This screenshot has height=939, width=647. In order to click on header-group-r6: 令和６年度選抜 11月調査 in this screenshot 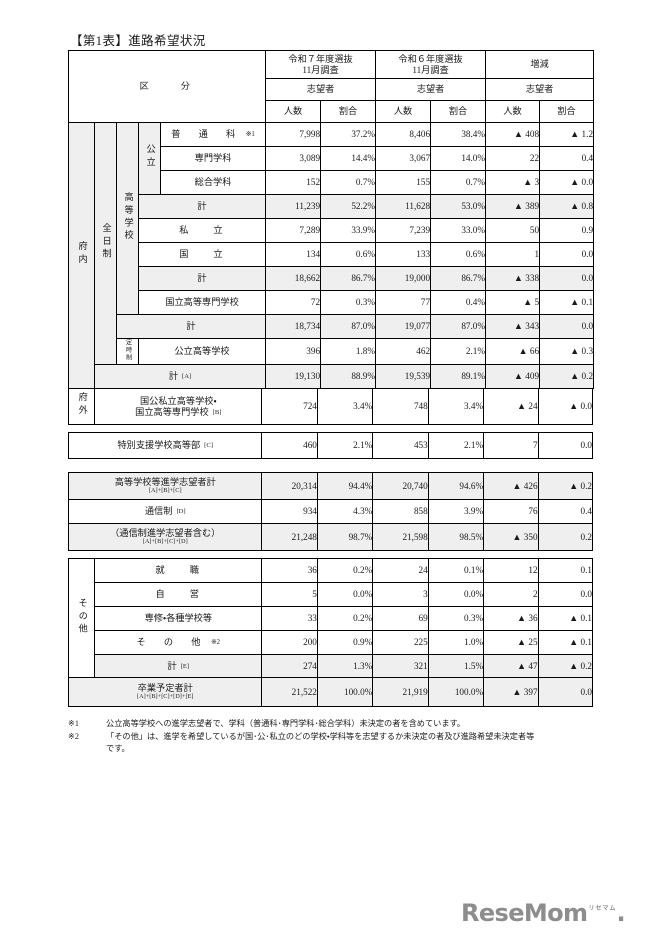, I will do `click(431, 64)`.